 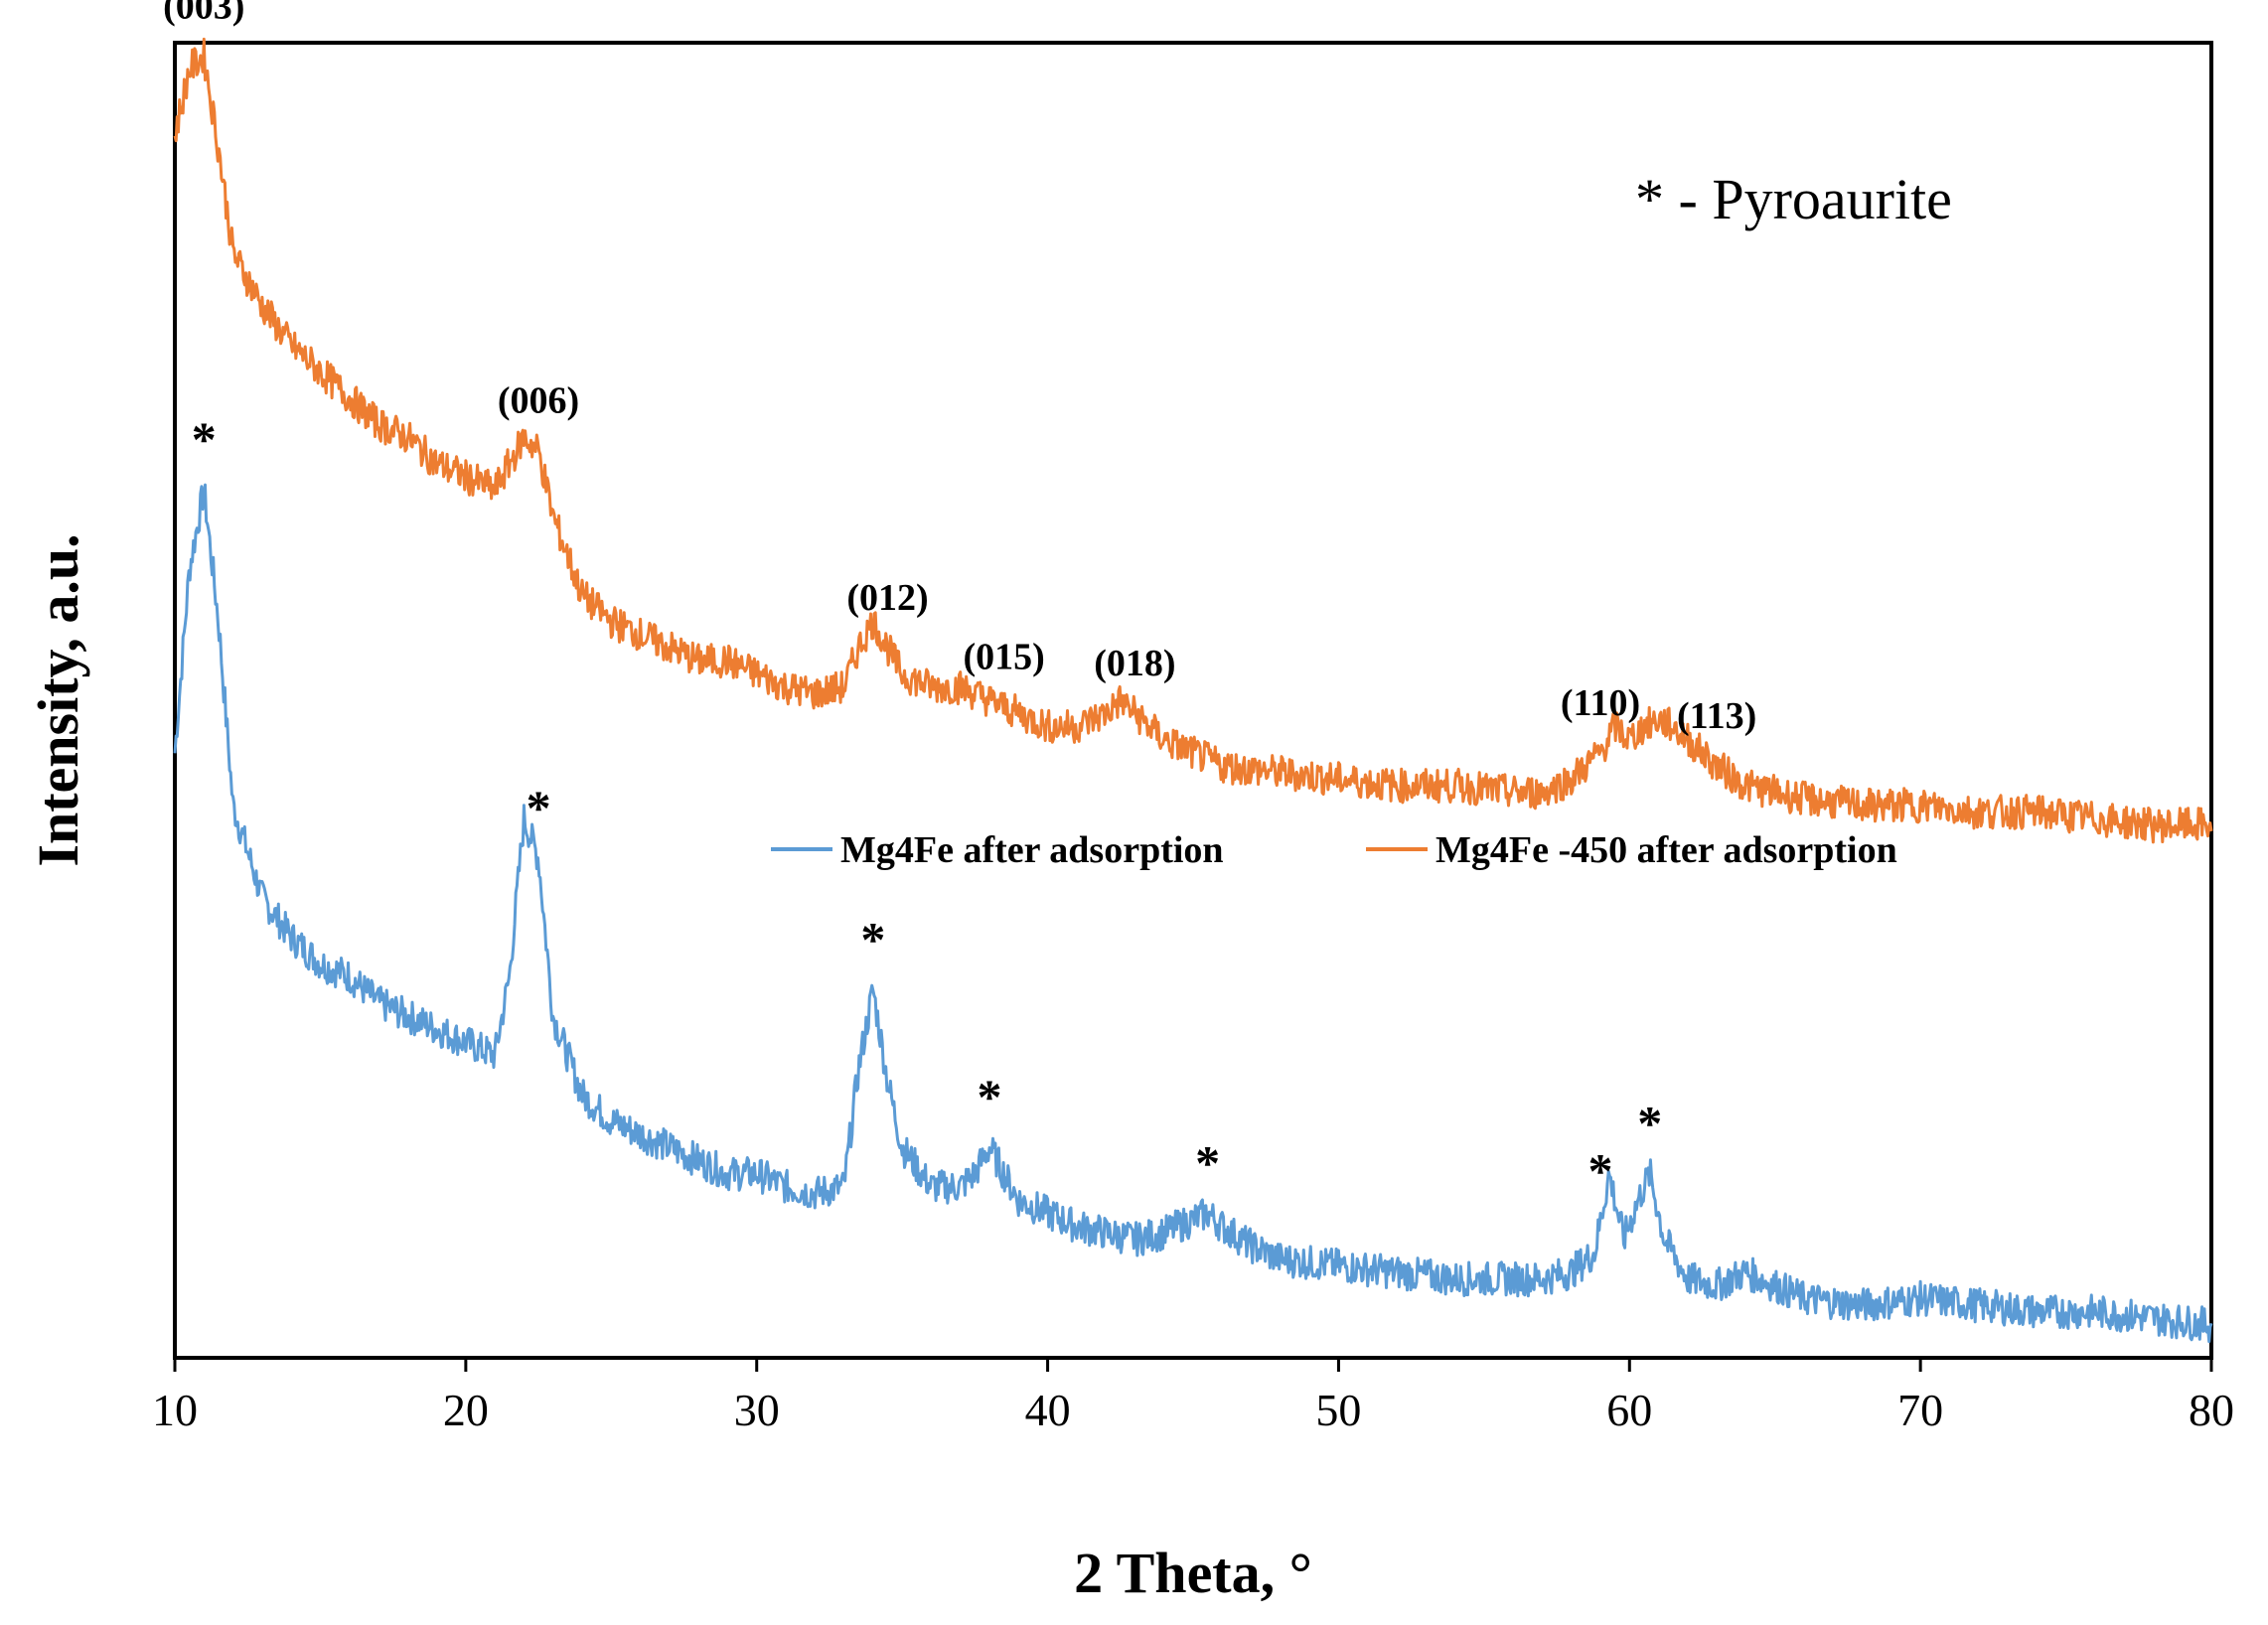 I want to click on x-tick-label: 80, so click(x=2211, y=1410).